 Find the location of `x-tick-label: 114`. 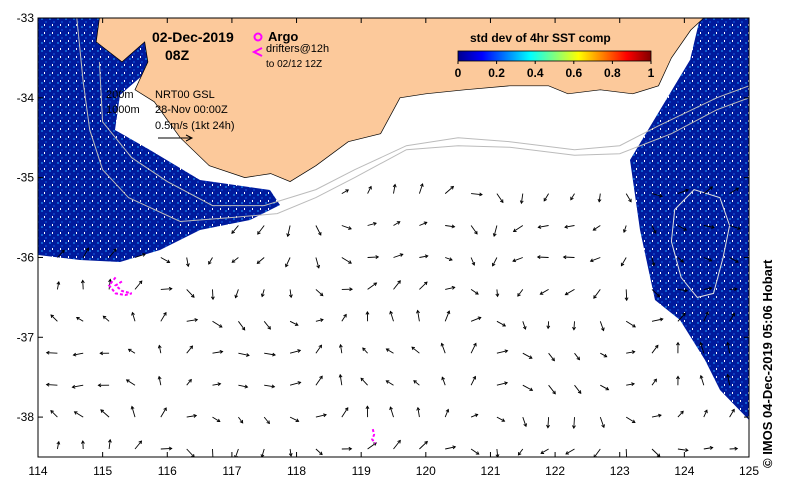

x-tick-label: 114 is located at coordinates (37, 471).